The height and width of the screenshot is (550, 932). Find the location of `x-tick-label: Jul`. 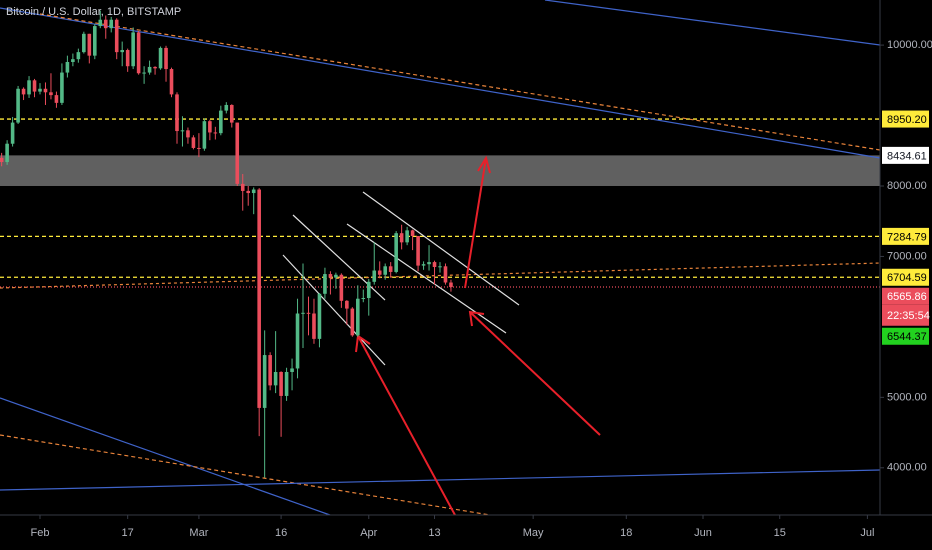

x-tick-label: Jul is located at coordinates (867, 533).